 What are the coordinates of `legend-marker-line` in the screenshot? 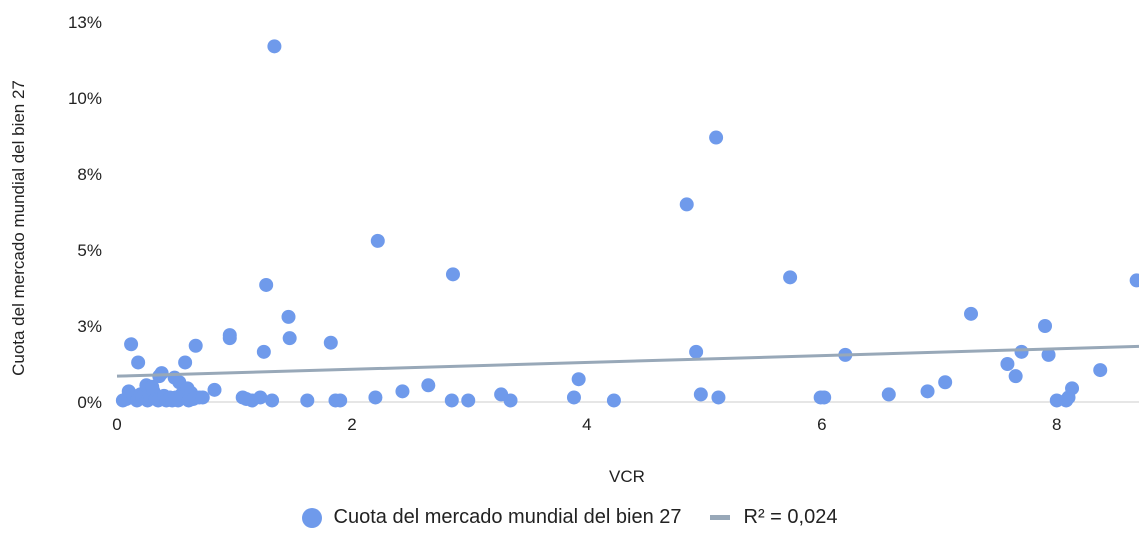 It's located at (719, 517).